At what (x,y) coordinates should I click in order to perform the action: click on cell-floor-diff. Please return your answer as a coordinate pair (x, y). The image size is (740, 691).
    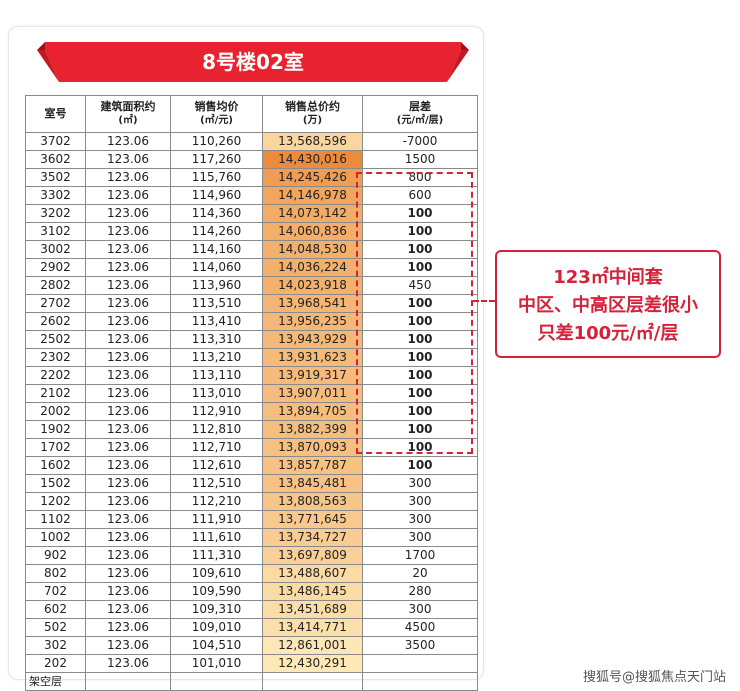
    Looking at the image, I should click on (420, 681).